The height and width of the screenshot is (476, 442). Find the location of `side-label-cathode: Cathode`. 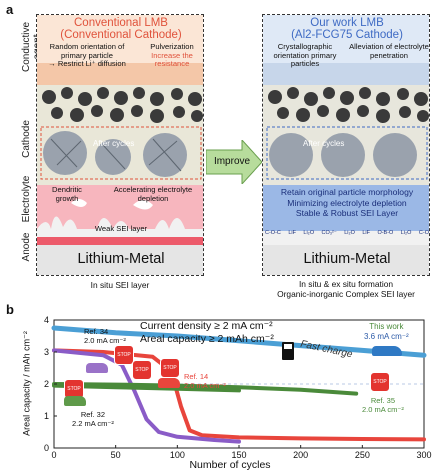

side-label-cathode: Cathode is located at coordinates (26, 139).